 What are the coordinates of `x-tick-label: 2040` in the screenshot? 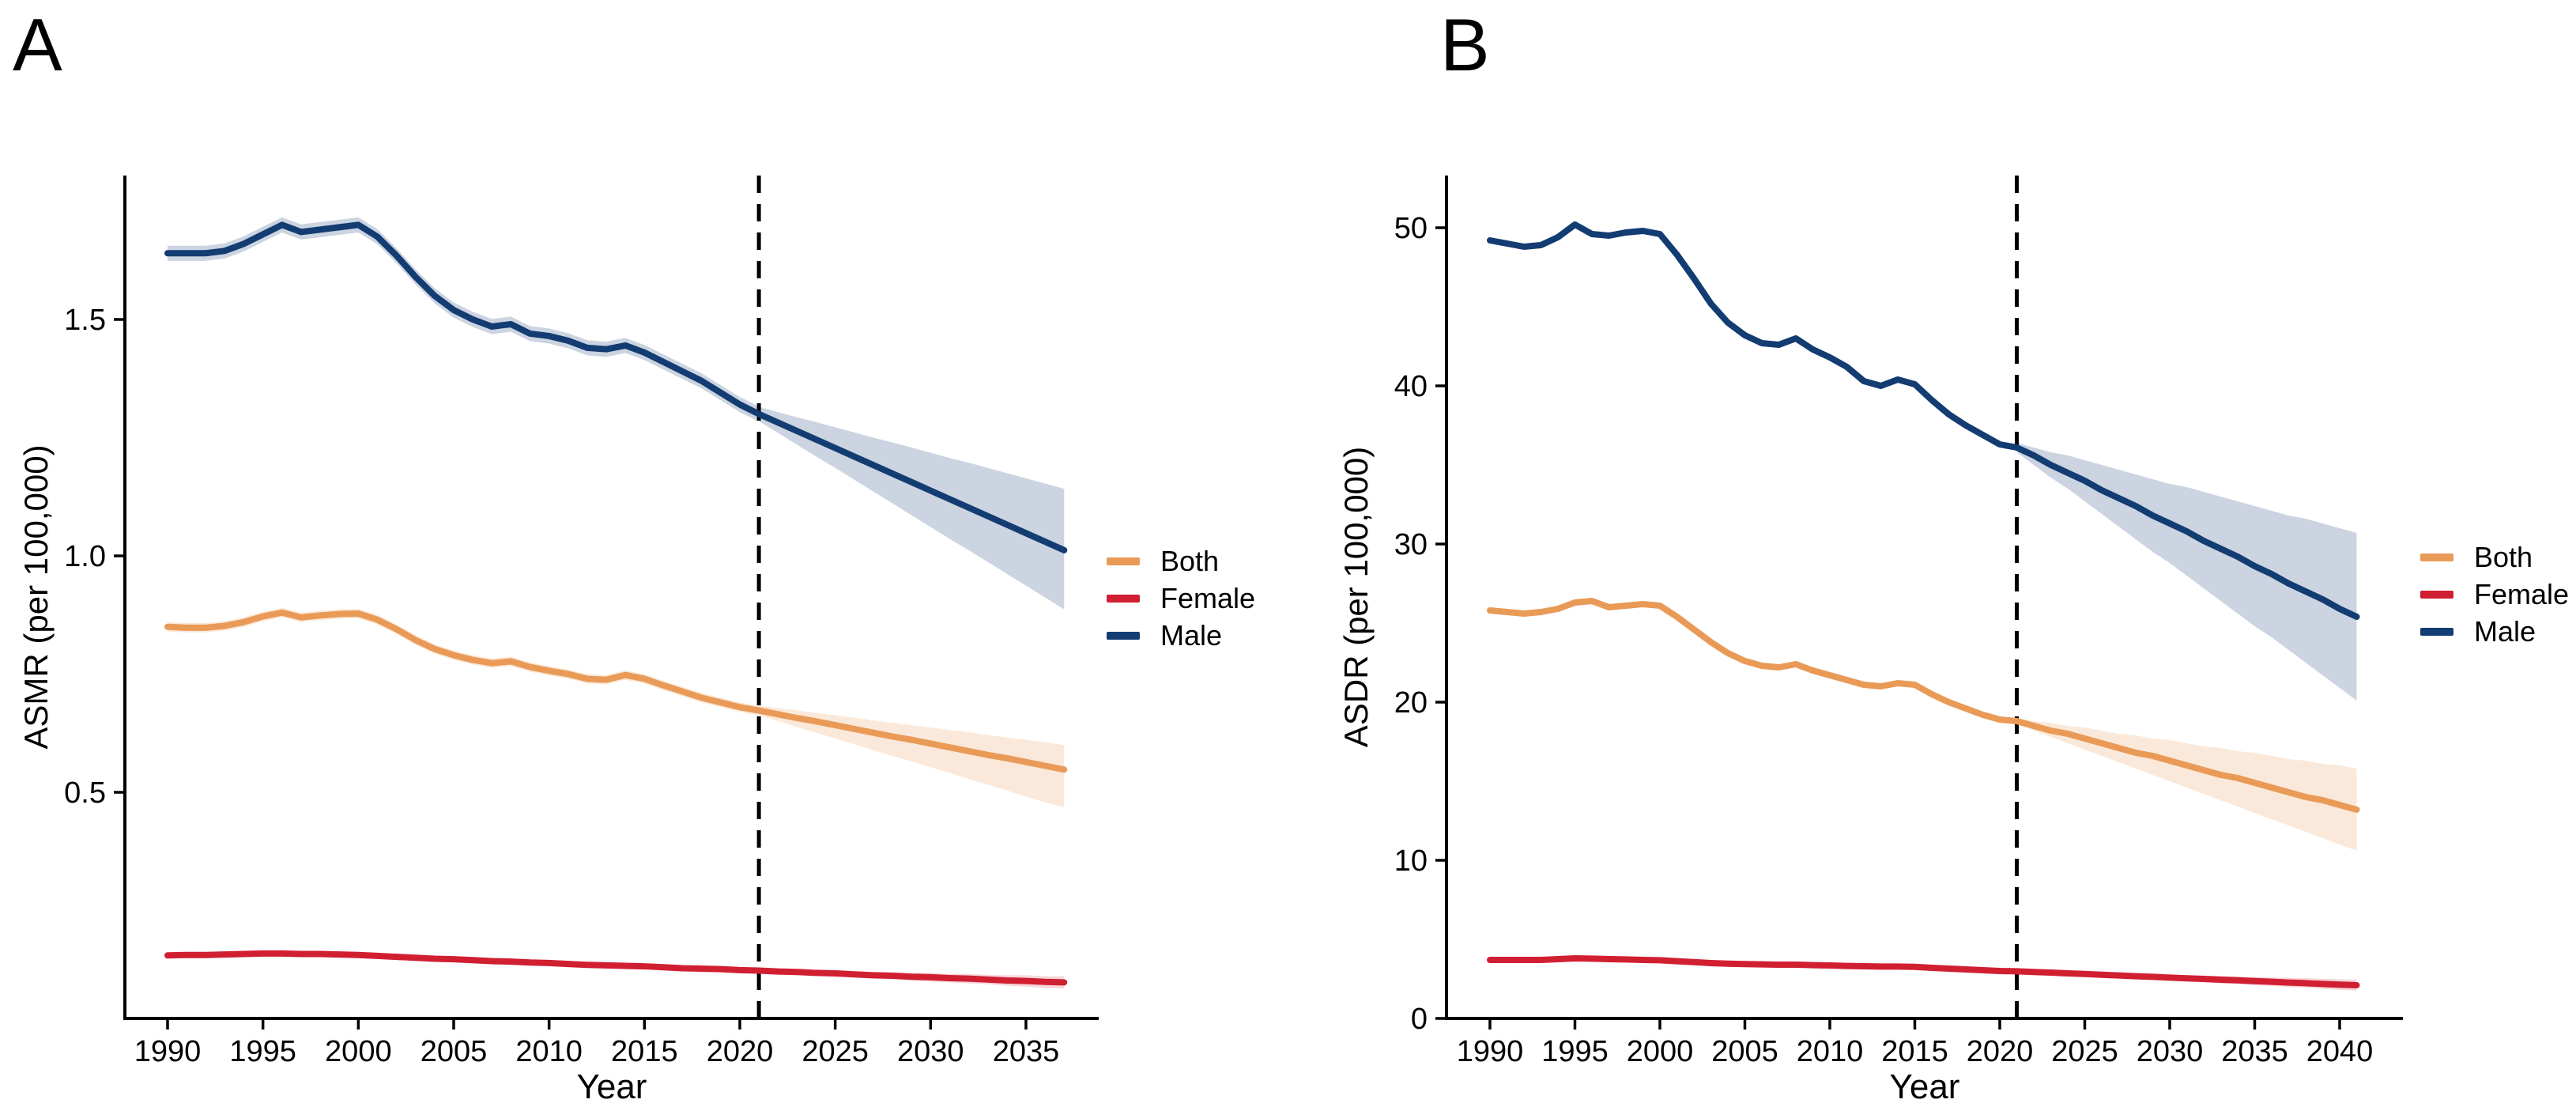 It's located at (2340, 1051).